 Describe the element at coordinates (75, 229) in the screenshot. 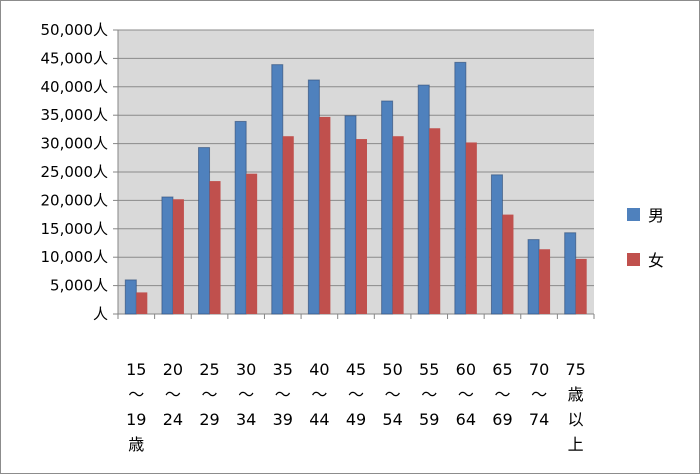

I see `y-tick-label: 15,000人` at that location.